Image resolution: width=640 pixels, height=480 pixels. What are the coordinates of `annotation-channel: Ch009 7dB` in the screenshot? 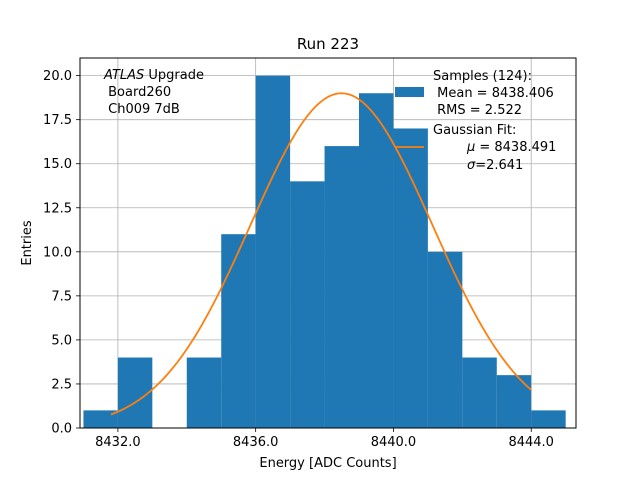 It's located at (142, 109).